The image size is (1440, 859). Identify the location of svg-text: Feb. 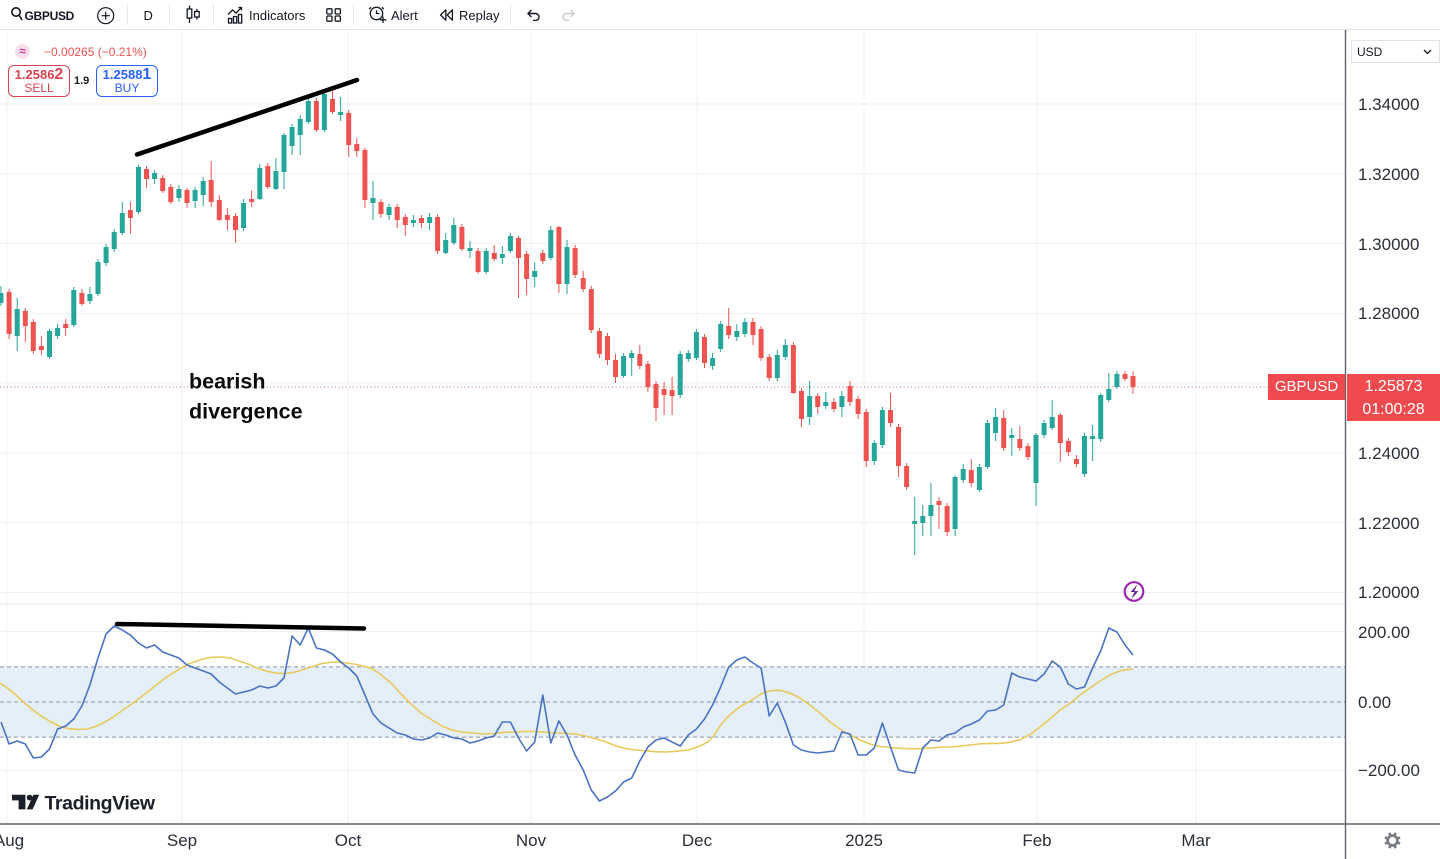
(1036, 840).